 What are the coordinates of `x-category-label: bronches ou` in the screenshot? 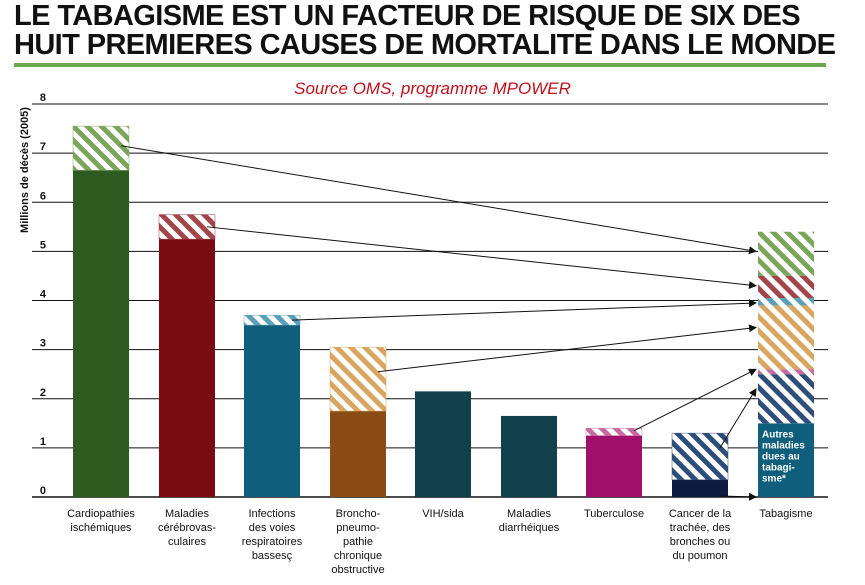 It's located at (700, 542).